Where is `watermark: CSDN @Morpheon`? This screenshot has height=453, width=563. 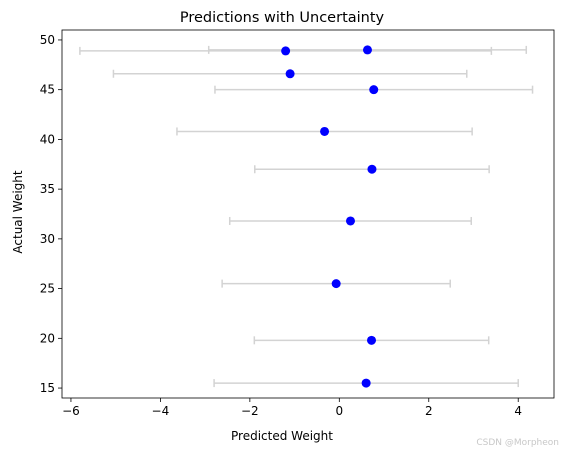
watermark: CSDN @Morpheon is located at coordinates (517, 443).